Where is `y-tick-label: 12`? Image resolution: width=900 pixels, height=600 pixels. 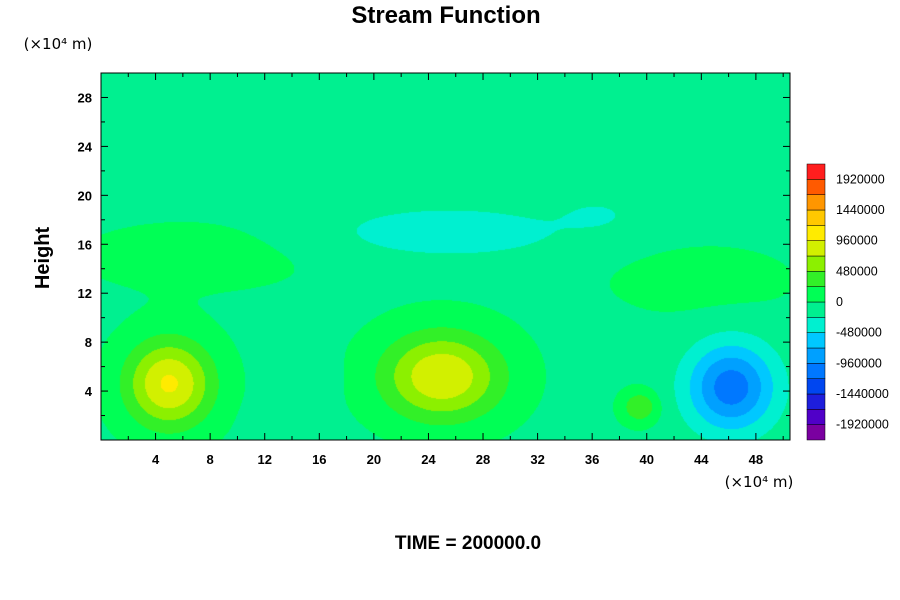 y-tick-label: 12 is located at coordinates (85, 293).